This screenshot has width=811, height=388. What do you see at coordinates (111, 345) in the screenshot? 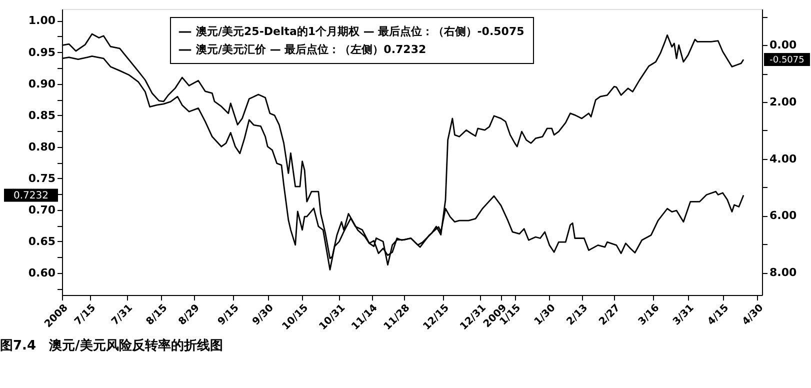
I see `text: 图7.4 澳元/美元风险反转率的折线图` at bounding box center [111, 345].